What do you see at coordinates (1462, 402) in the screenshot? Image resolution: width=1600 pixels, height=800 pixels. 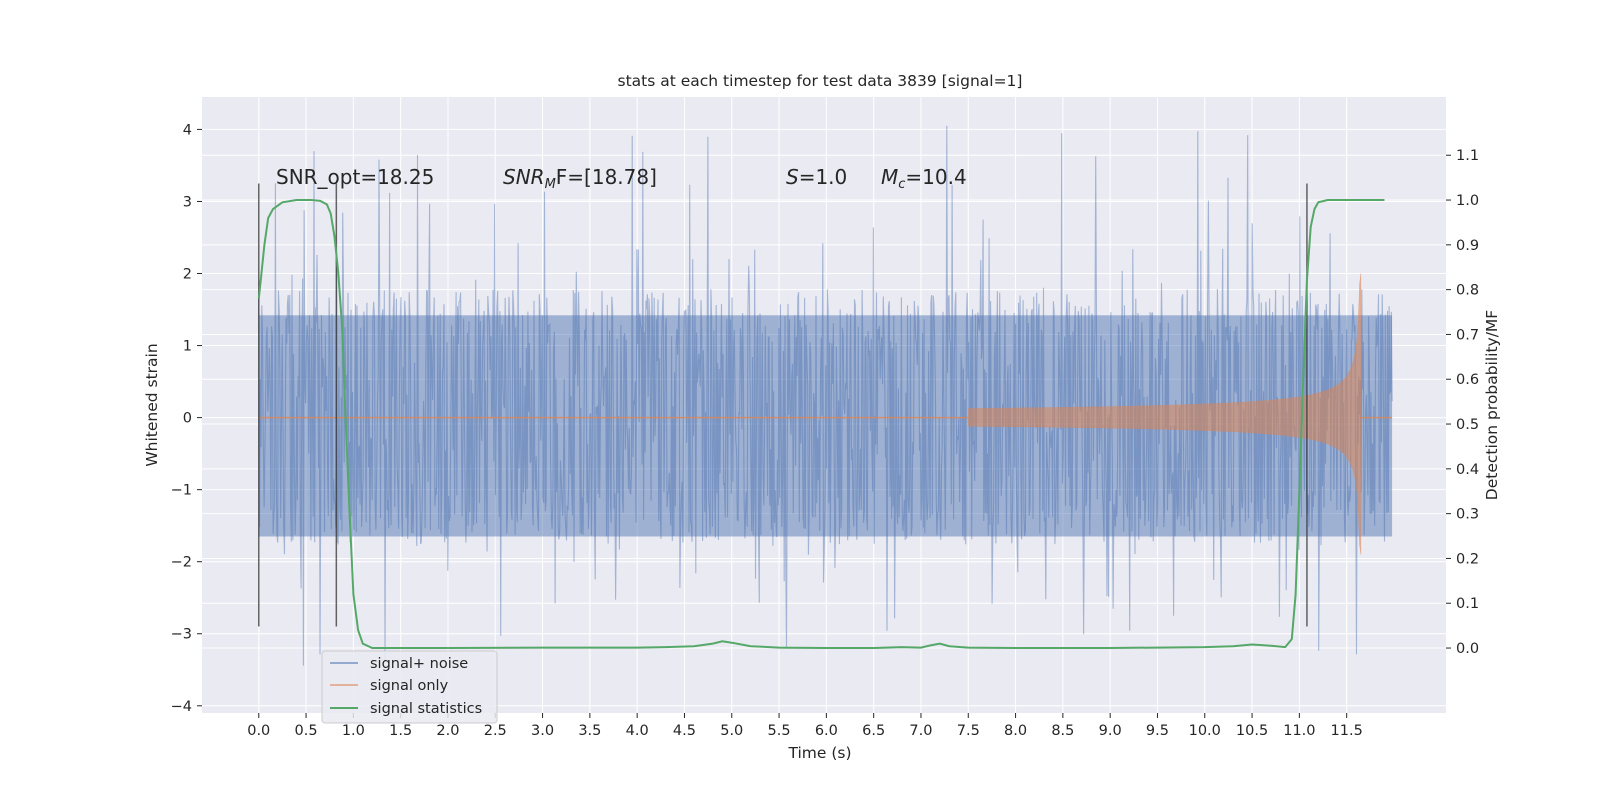 I see `y-axis-right: 1.1 1.0 0.9 0.8 0.7 0.6 0.5 0.4 0.3 0.2 0.1 0.0` at bounding box center [1462, 402].